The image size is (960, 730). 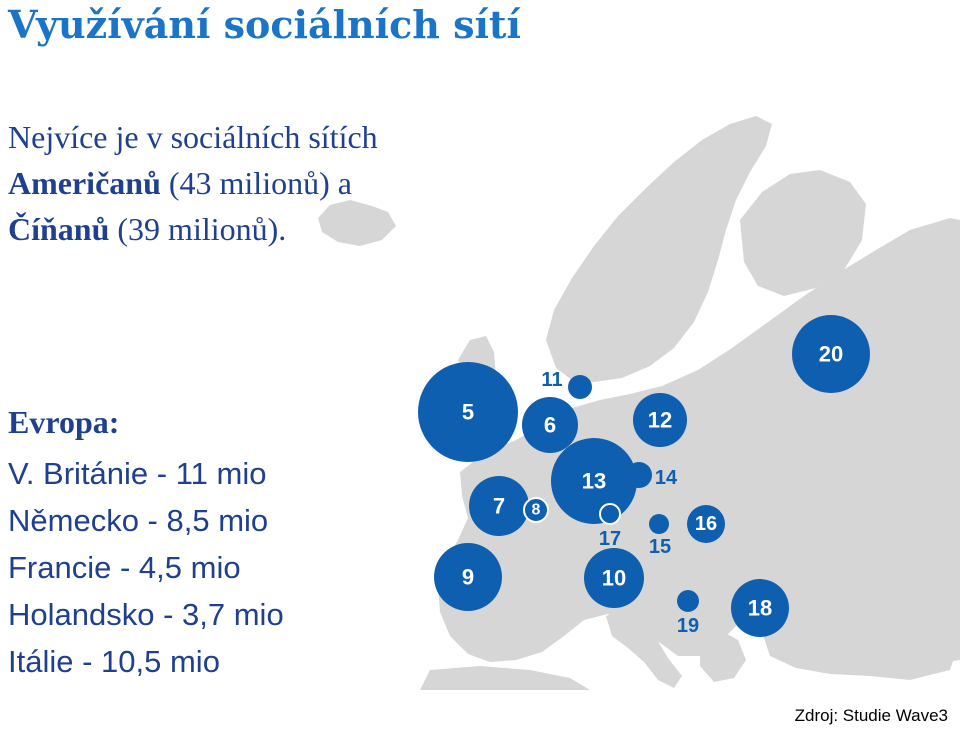 What do you see at coordinates (659, 524) in the screenshot?
I see `marker-15-circle` at bounding box center [659, 524].